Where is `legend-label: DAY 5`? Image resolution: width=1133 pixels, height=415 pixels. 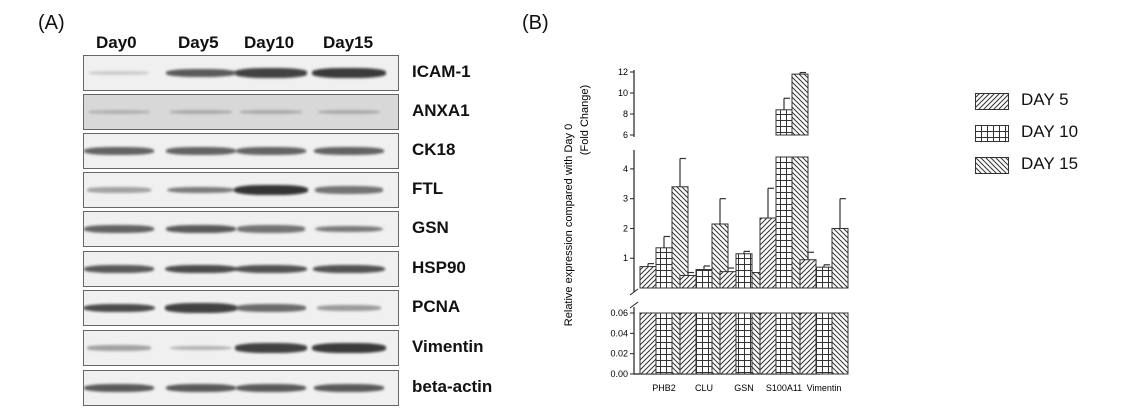
legend-label: DAY 5 is located at coordinates (1045, 99).